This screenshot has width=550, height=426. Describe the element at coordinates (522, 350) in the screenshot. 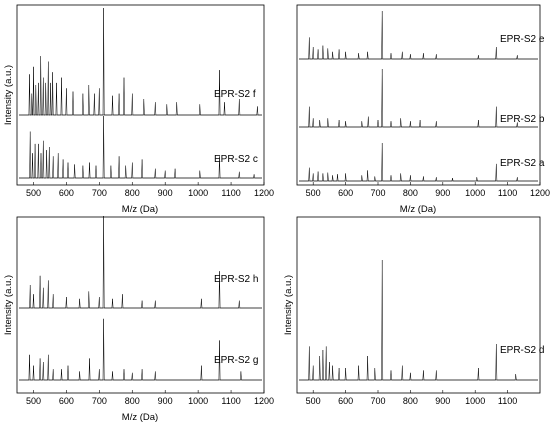

I see `series-label: EPR-S2 d` at that location.